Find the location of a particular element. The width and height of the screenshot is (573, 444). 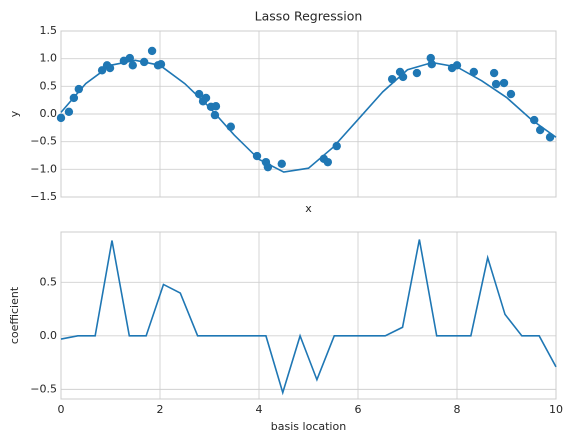

x-axis-label: basis location is located at coordinates (308, 426).